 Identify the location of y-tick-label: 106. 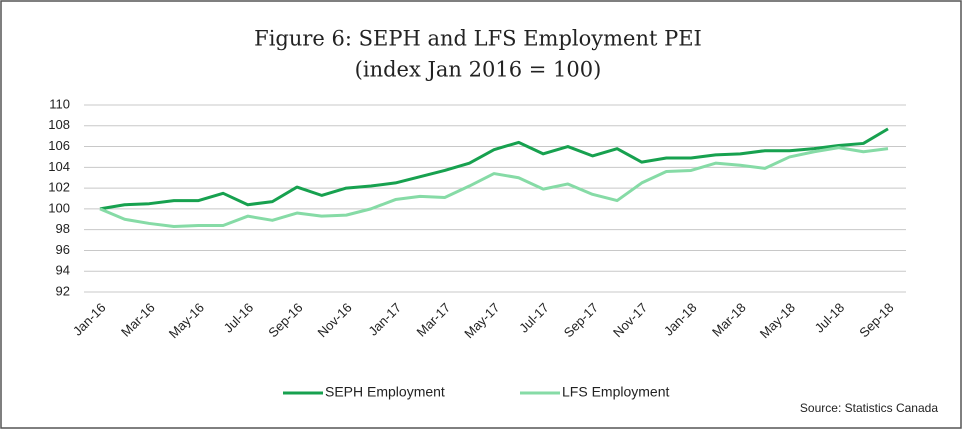
(59, 145).